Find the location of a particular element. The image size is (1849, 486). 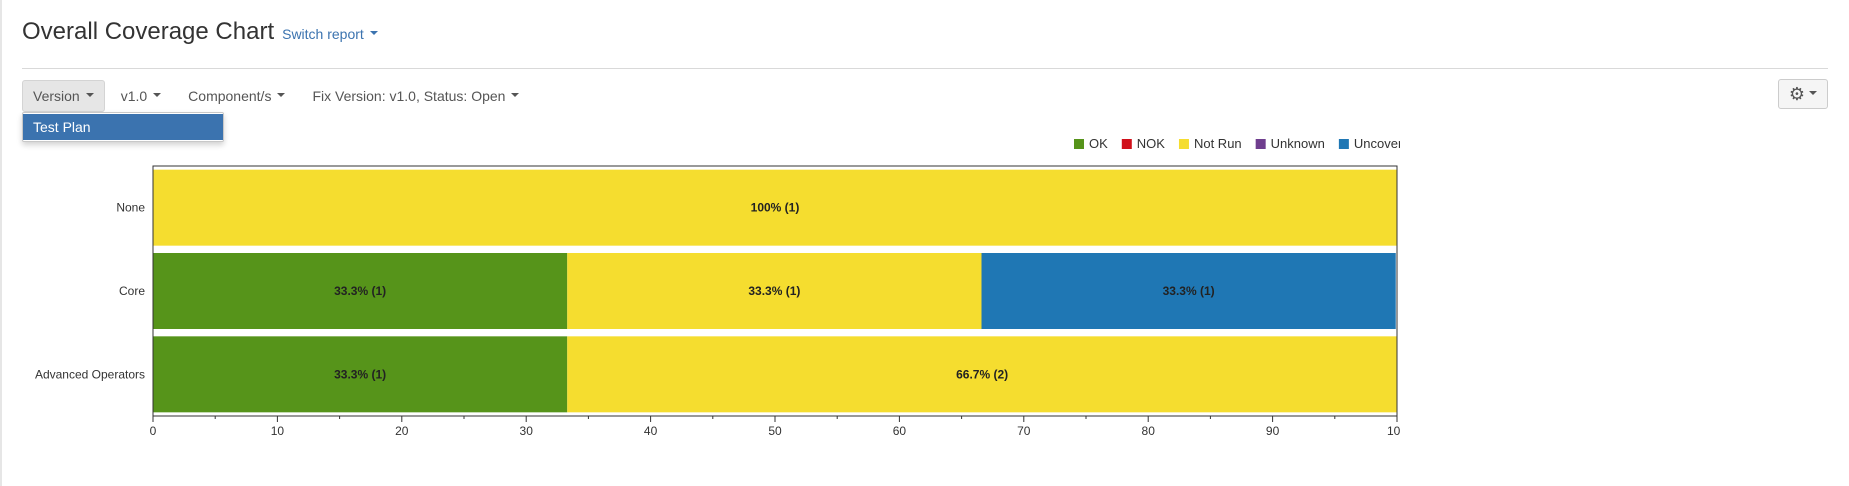

bar-data-label: 100% (1) is located at coordinates (775, 208).